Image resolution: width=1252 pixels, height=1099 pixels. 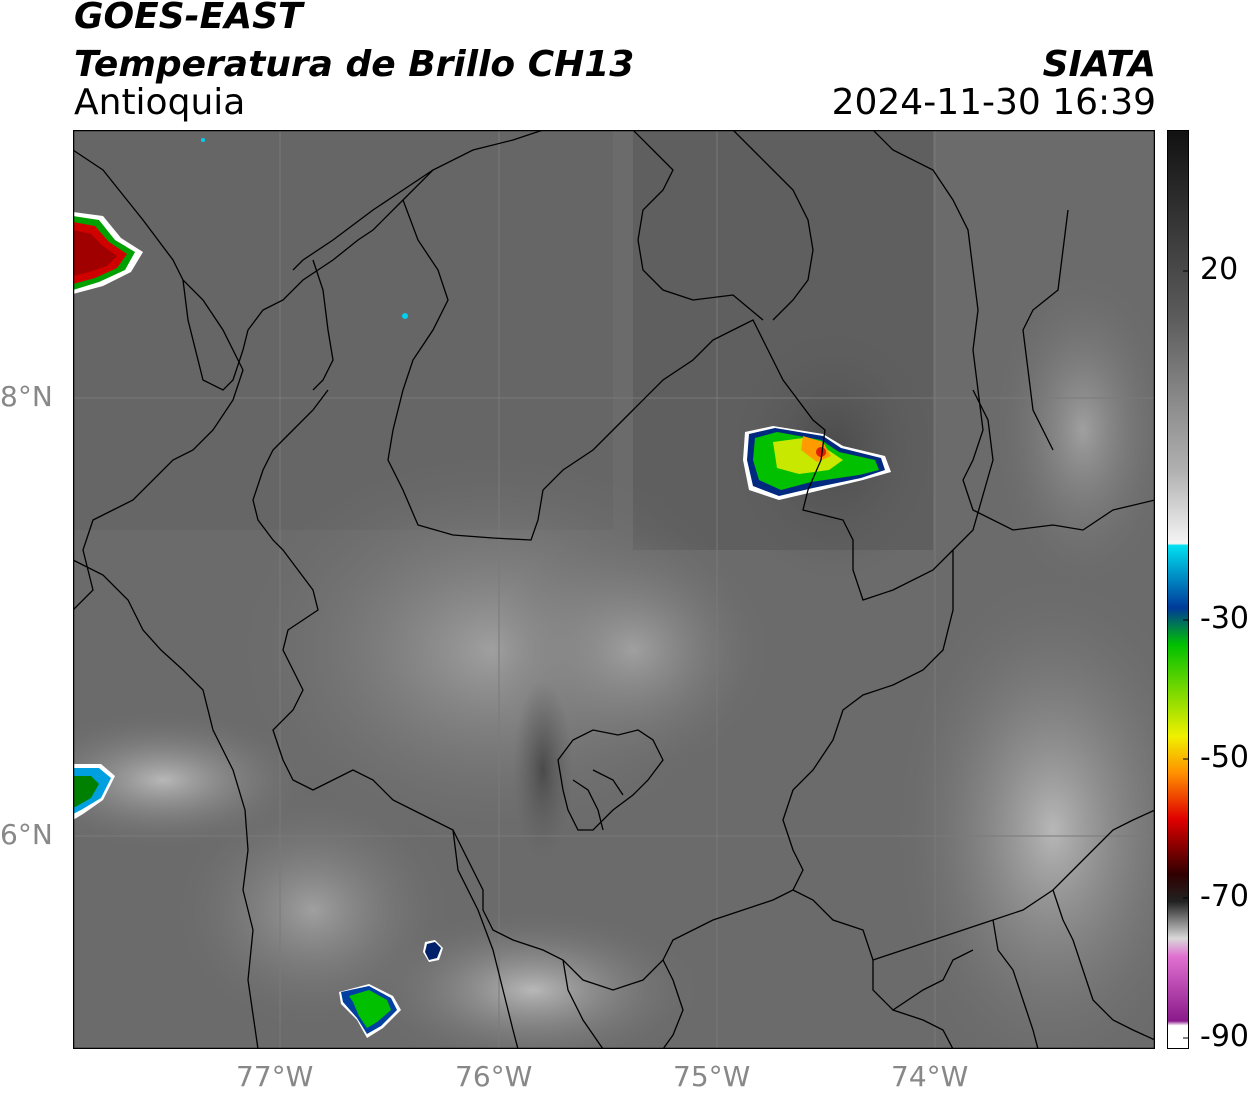 What do you see at coordinates (94, 792) in the screenshot?
I see `storm-cell-west` at bounding box center [94, 792].